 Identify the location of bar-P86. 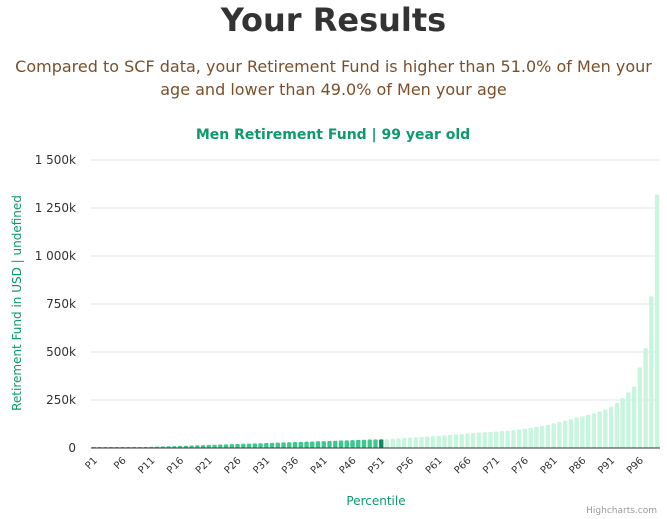
(582, 432).